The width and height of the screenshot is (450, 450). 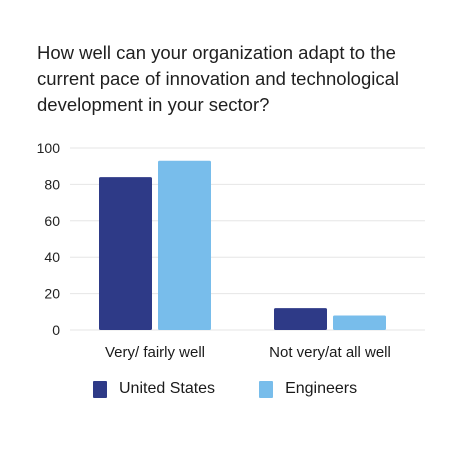 I want to click on legend-label-engineers: Engineers, so click(x=321, y=388).